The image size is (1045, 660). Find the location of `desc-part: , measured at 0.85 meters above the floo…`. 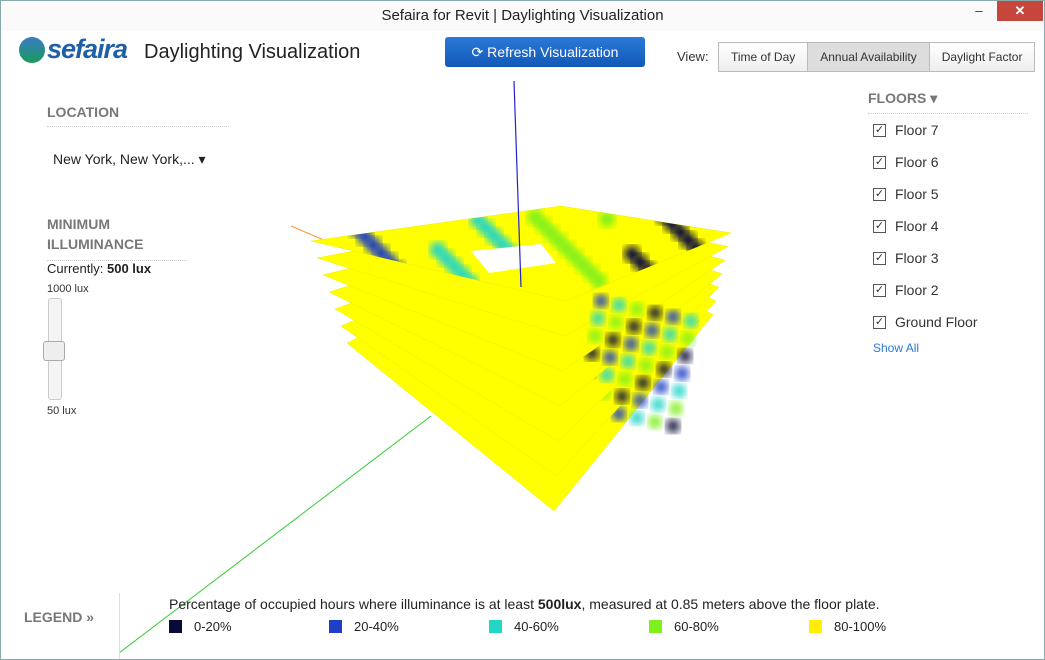

desc-part: , measured at 0.85 meters above the floo… is located at coordinates (730, 604).